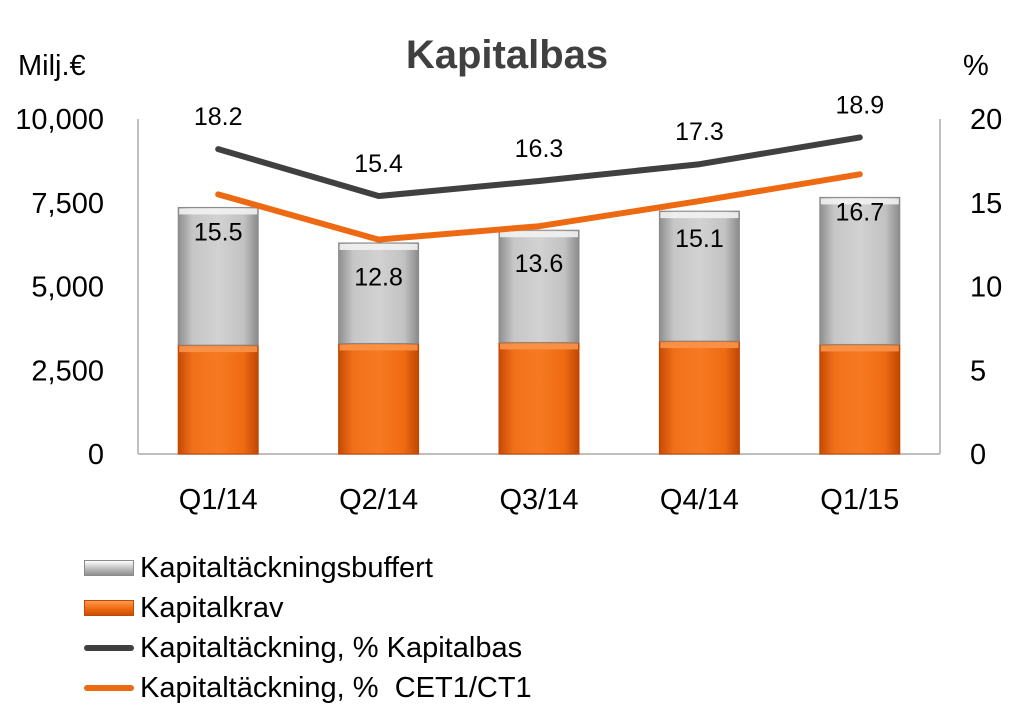  Describe the element at coordinates (212, 607) in the screenshot. I see `legend-label-requirement: Kapitalkrav` at that location.